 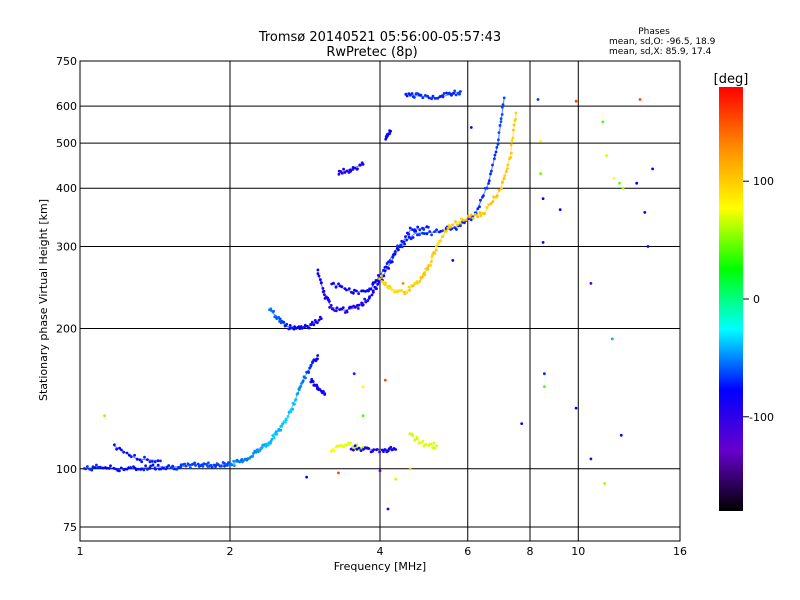 What do you see at coordinates (70, 527) in the screenshot?
I see `y-tick-label: 75` at bounding box center [70, 527].